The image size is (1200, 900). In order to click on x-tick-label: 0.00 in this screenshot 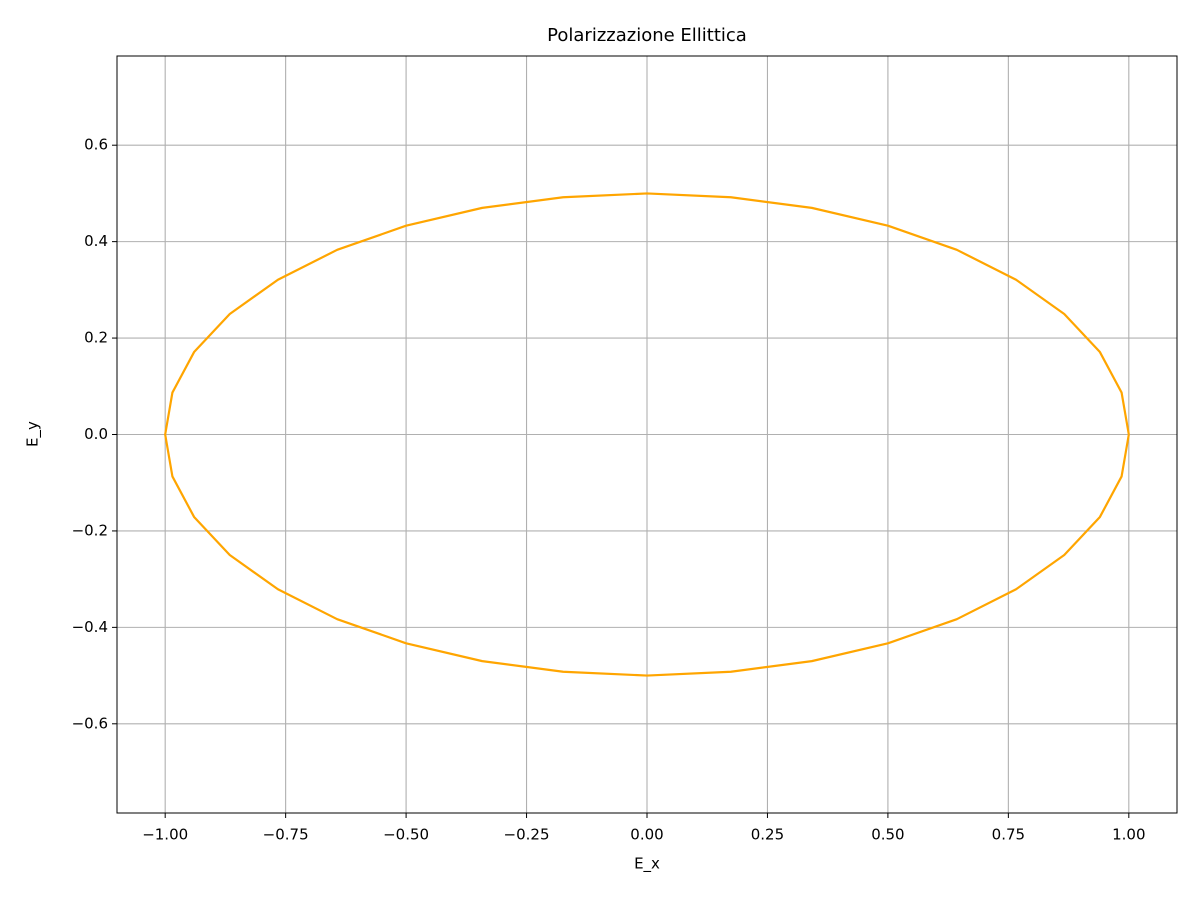, I will do `click(646, 835)`.